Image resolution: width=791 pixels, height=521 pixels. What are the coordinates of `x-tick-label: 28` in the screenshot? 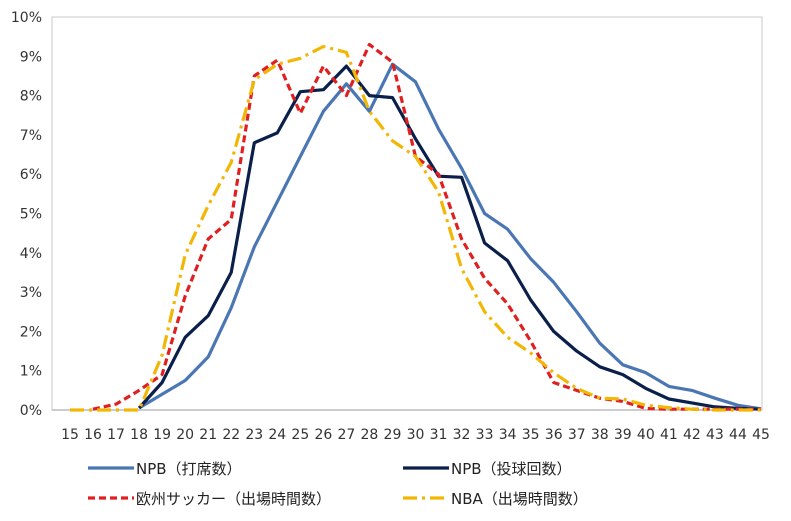 It's located at (370, 435).